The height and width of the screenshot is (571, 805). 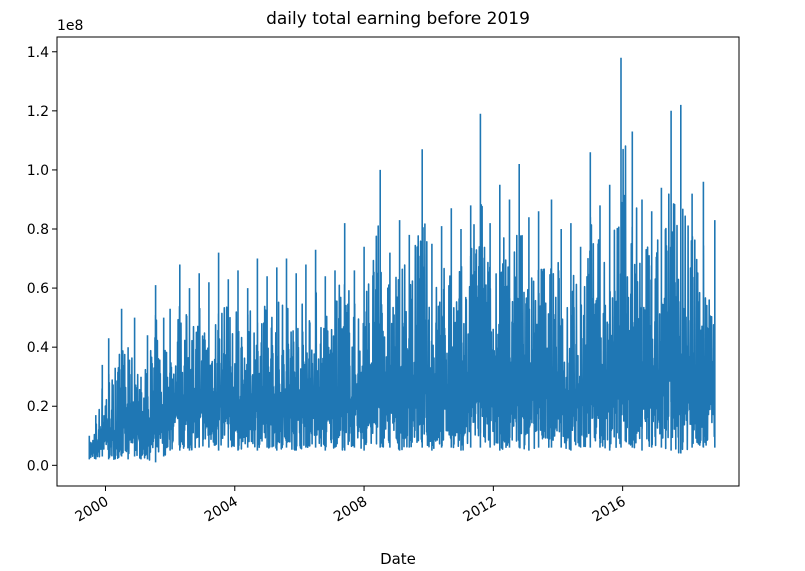 What do you see at coordinates (398, 19) in the screenshot?
I see `chart-title: daily total earning before 2019` at bounding box center [398, 19].